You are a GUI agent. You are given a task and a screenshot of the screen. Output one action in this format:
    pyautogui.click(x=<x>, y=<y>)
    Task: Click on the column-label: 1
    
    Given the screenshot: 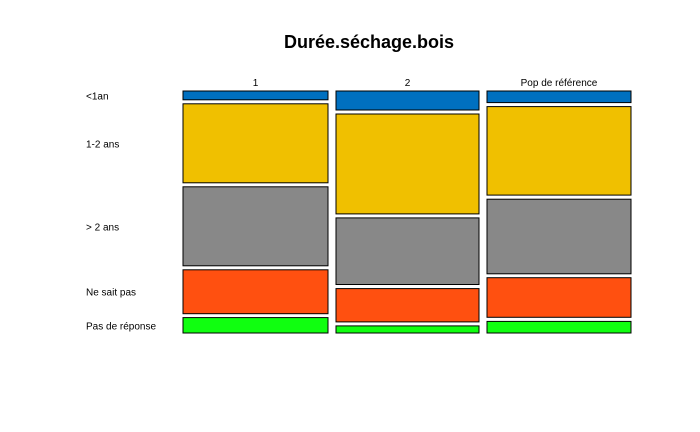 What is the action you would take?
    pyautogui.click(x=256, y=83)
    